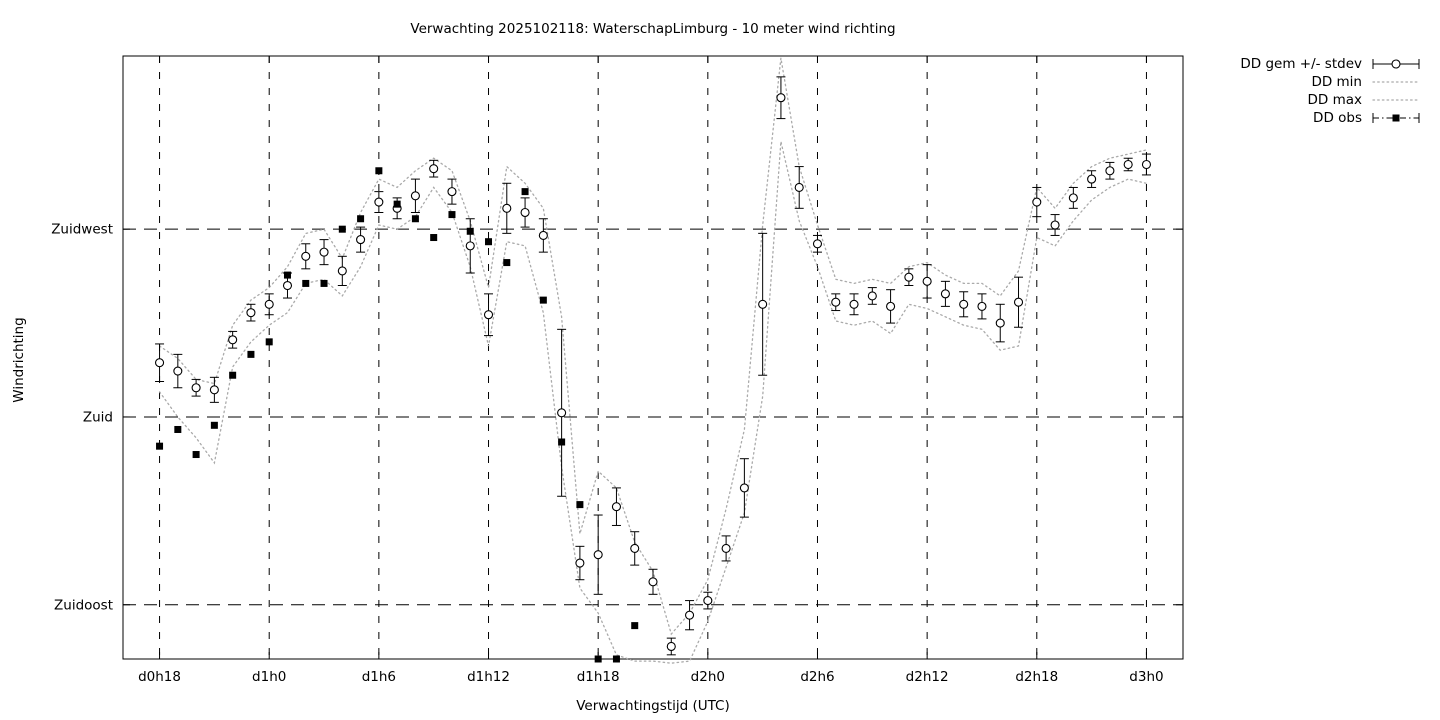 This screenshot has width=1440, height=720. I want to click on legend-label-min: DD min, so click(1336, 82).